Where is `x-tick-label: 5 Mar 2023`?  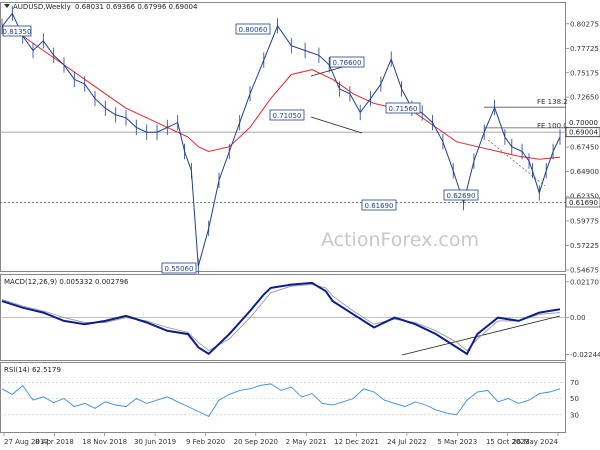 x-tick-label: 5 Mar 2023 is located at coordinates (457, 442).